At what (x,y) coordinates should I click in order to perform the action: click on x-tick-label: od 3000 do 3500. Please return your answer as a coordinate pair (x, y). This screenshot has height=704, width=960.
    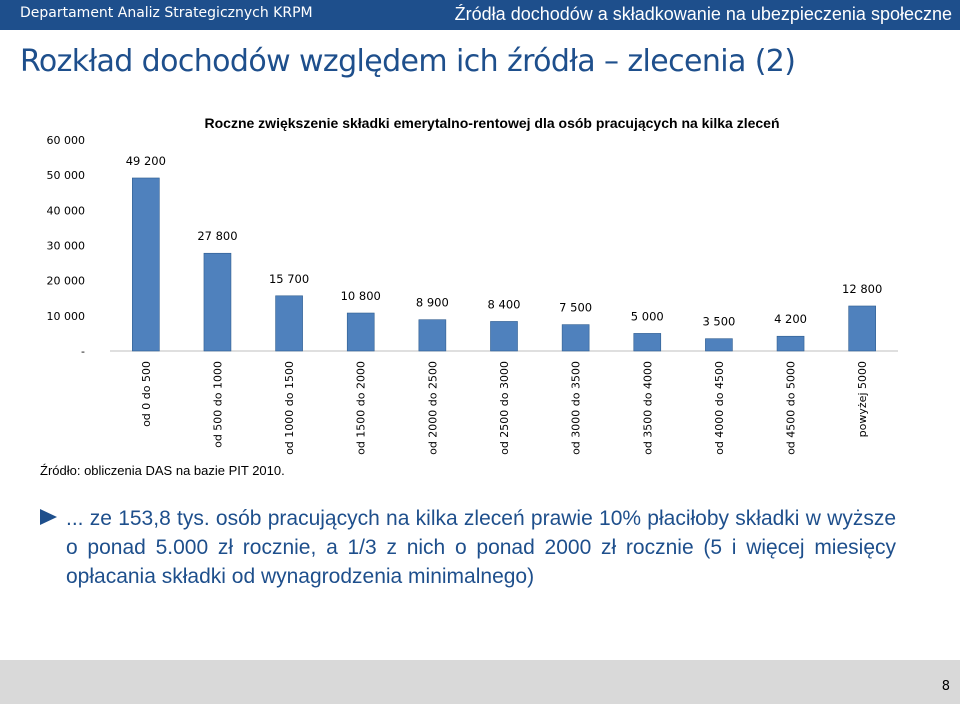
    Looking at the image, I should click on (576, 408).